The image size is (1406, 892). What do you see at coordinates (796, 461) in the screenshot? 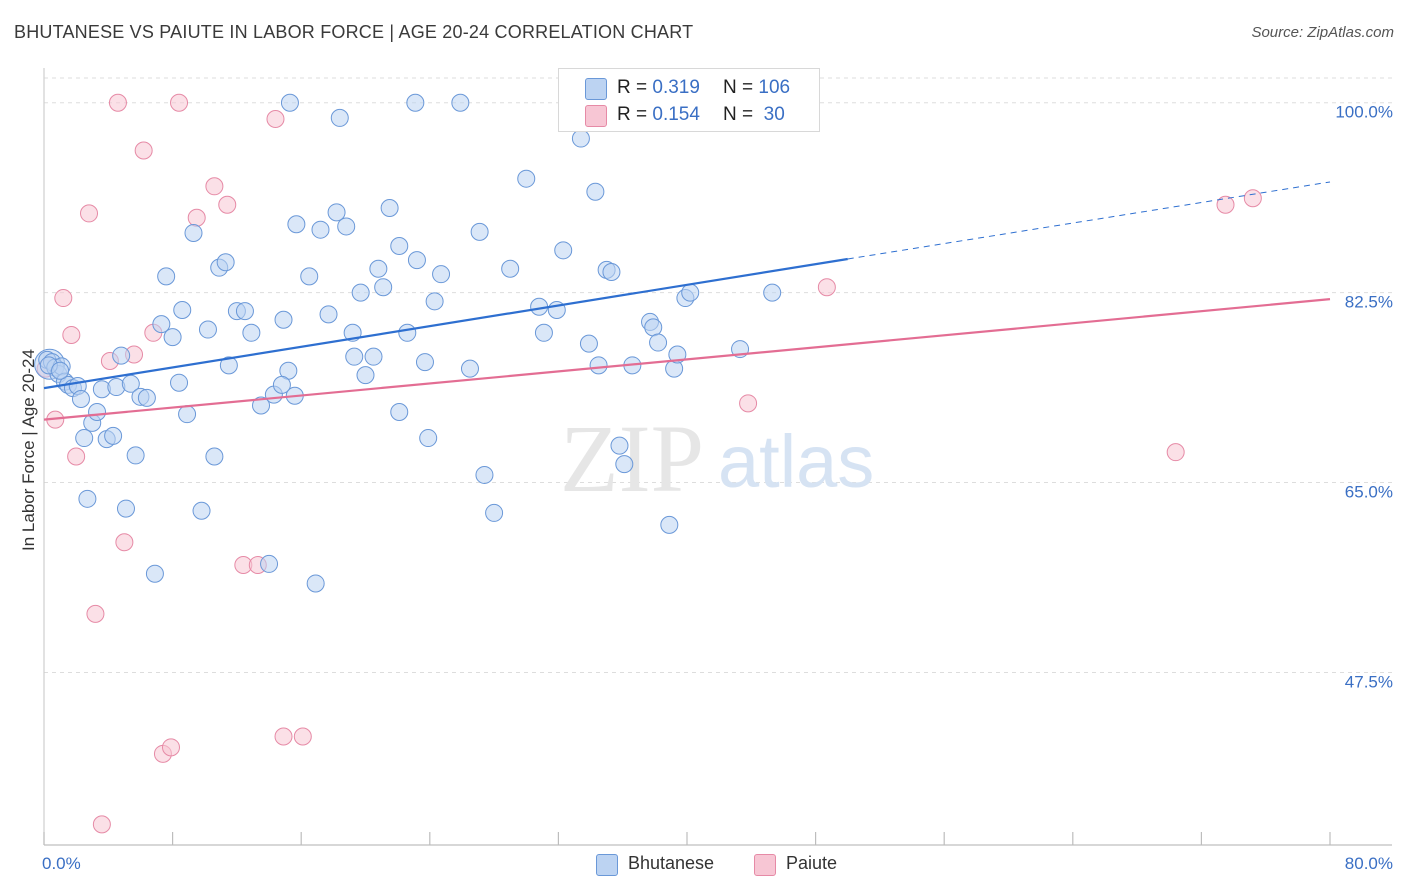
I see `watermark-atlas: atlas` at bounding box center [796, 461].